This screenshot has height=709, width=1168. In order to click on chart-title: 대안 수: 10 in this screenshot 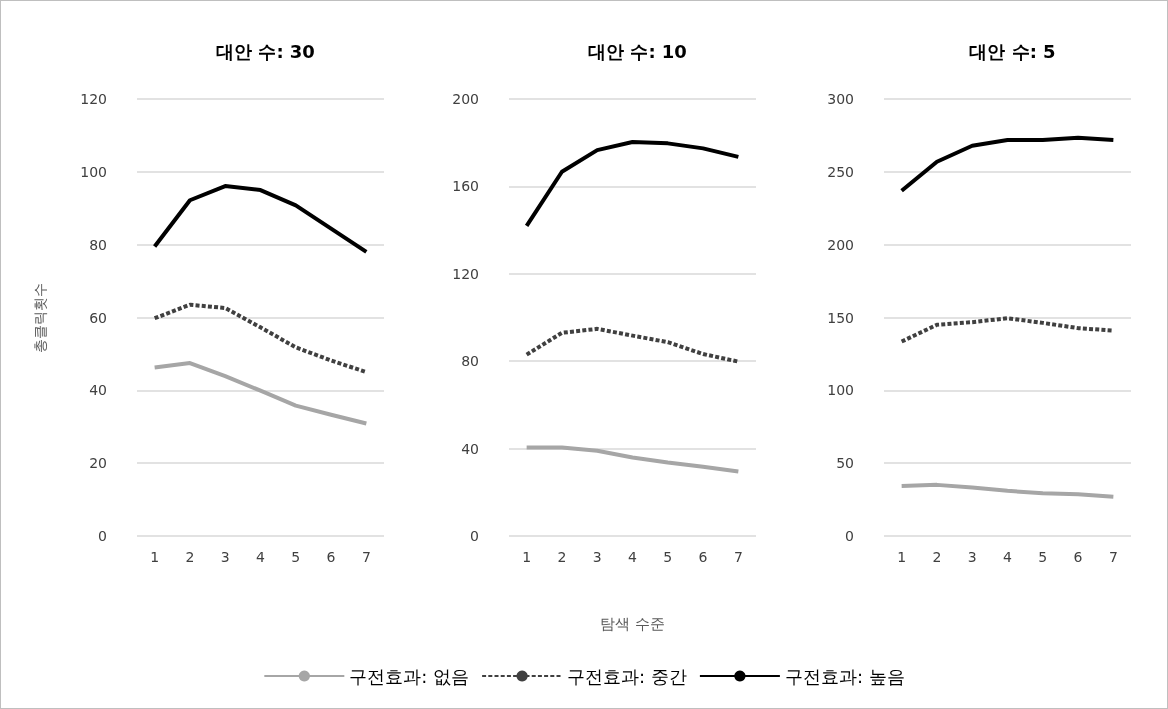, I will do `click(637, 51)`.